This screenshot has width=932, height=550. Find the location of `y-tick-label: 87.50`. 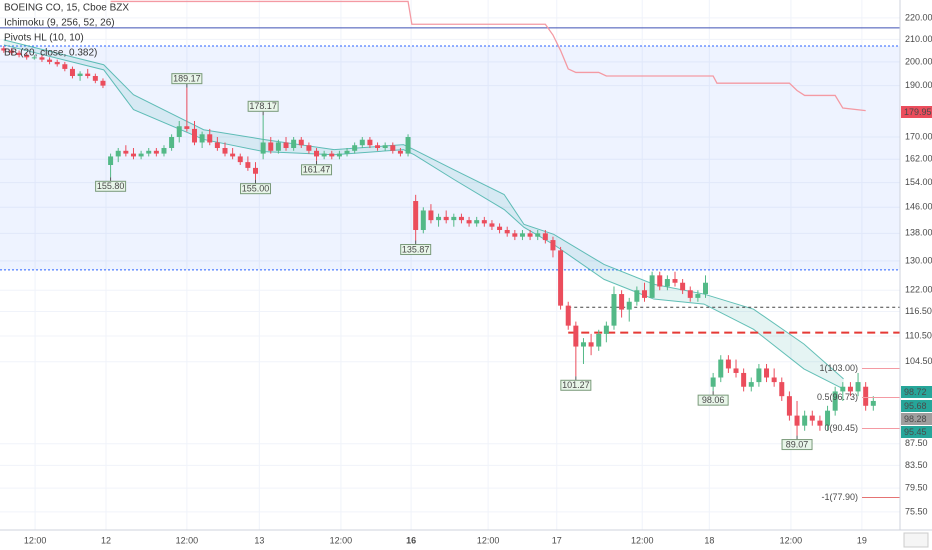

y-tick-label: 87.50 is located at coordinates (916, 443).